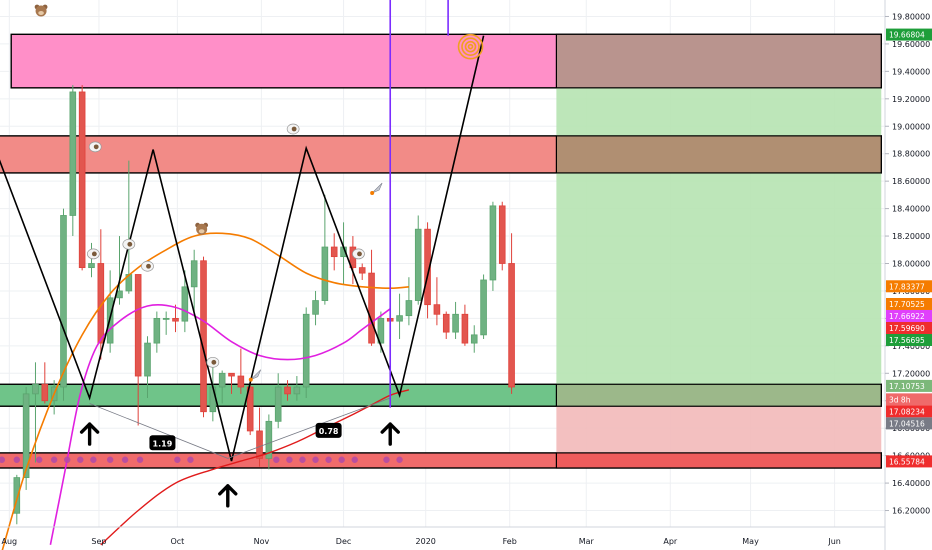 The height and width of the screenshot is (550, 932). What do you see at coordinates (426, 541) in the screenshot?
I see `x-tick-label: 2020` at bounding box center [426, 541].